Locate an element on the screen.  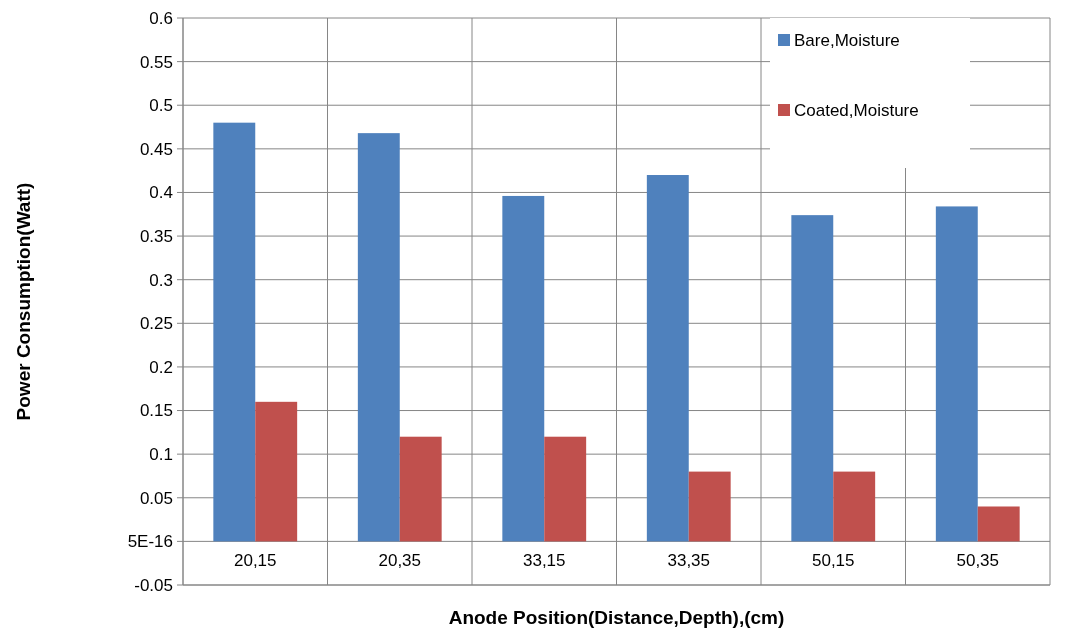
y-tick-label: 0.25 is located at coordinates (156, 324).